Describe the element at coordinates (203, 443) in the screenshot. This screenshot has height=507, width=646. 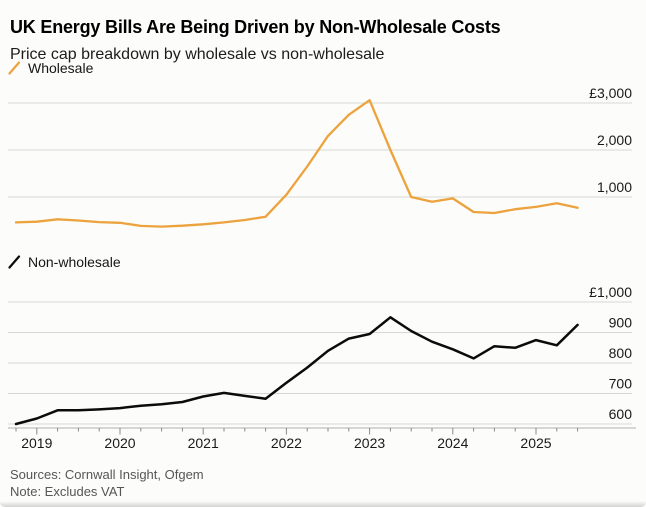
I see `year-label: 2021` at that location.